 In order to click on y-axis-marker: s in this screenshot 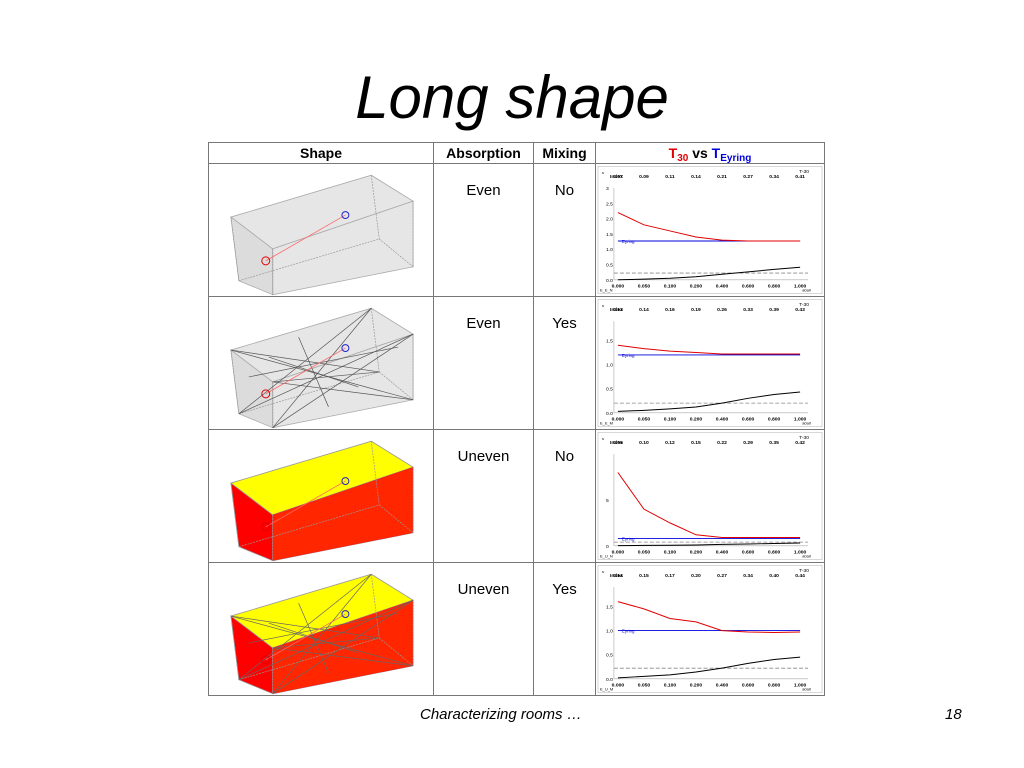, I will do `click(603, 571)`.